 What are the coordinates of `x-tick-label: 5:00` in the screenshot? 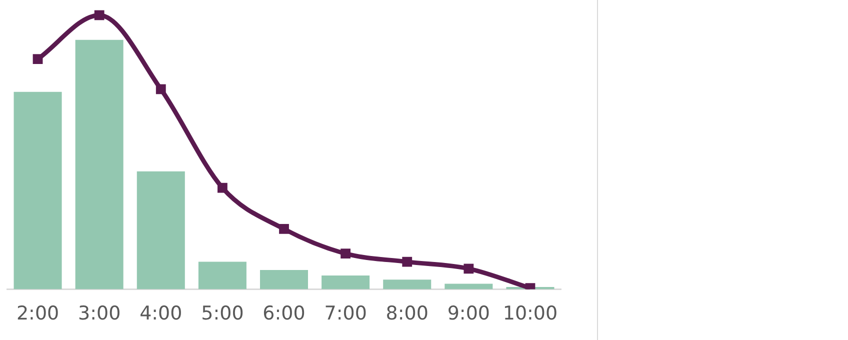 It's located at (222, 313).